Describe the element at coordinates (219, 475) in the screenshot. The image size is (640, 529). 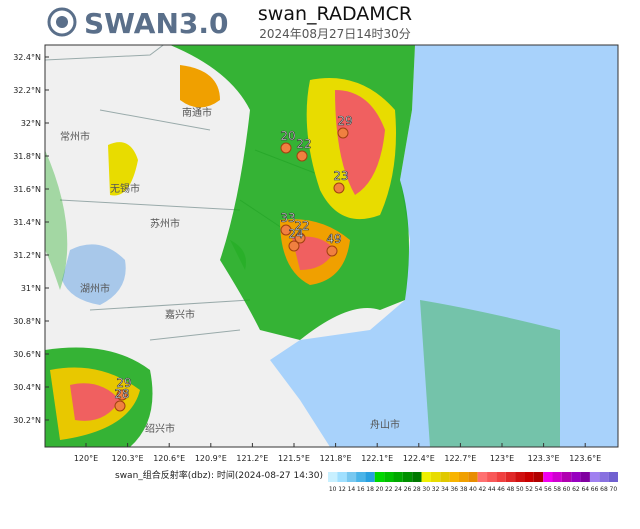
I see `legend-caption: swan_组合反射率(dbz): 时间(2024-08-27 14:30)` at that location.